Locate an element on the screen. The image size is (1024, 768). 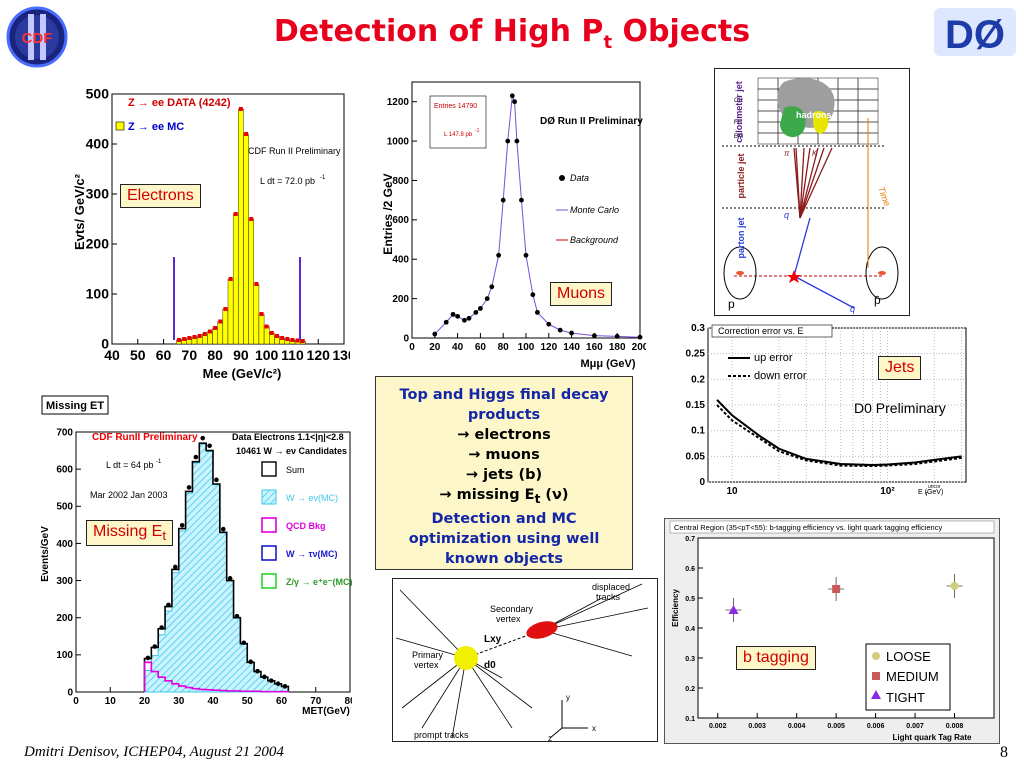
btag-ytick-label: 0.2 is located at coordinates (690, 689).